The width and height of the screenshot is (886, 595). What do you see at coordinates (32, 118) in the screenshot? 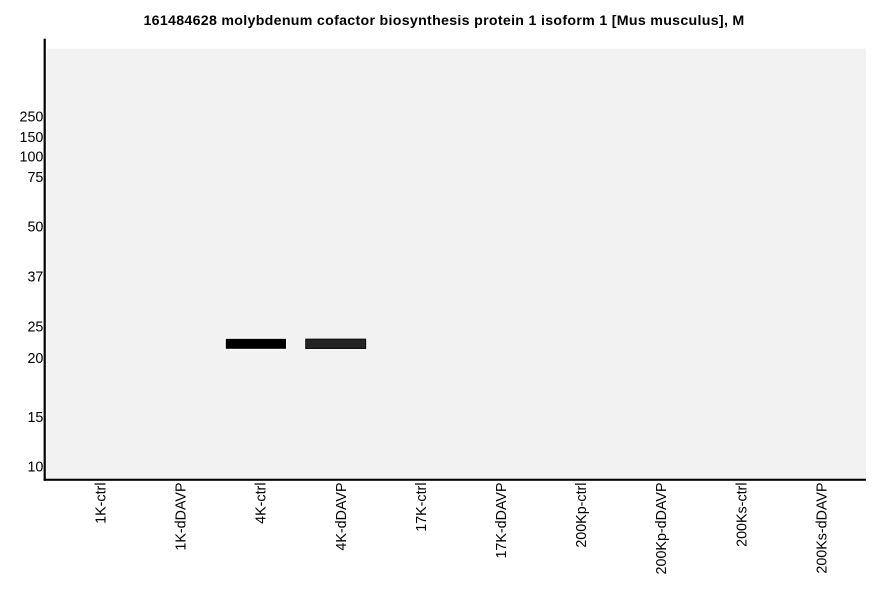
I see `svg-text: 250` at bounding box center [32, 118].